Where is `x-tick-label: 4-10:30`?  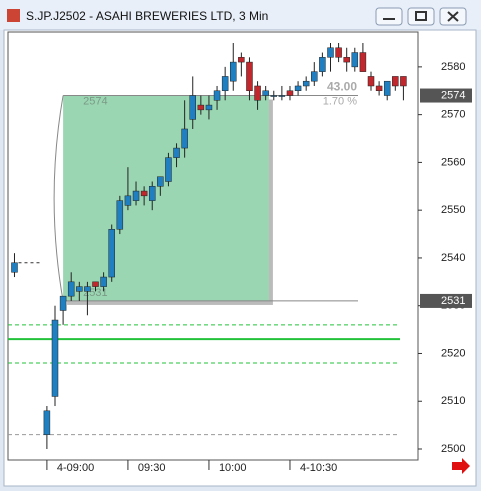 x-tick-label: 4-10:30 is located at coordinates (318, 468).